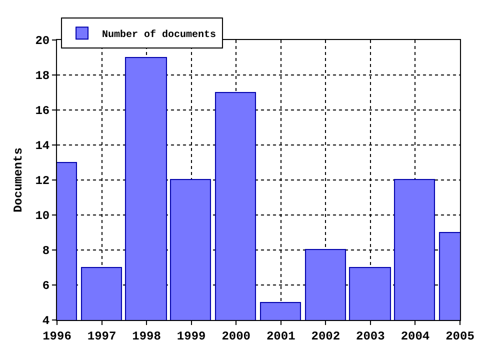 The width and height of the screenshot is (480, 350). What do you see at coordinates (42, 181) in the screenshot?
I see `y-tick-label: 12` at bounding box center [42, 181].